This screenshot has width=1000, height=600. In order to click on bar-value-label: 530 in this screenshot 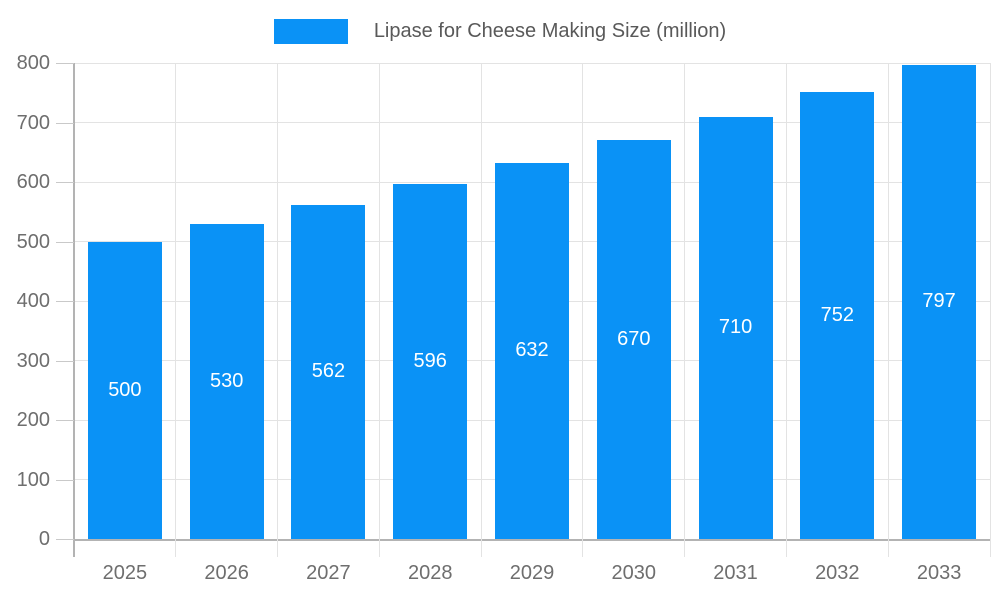, I will do `click(226, 380)`.